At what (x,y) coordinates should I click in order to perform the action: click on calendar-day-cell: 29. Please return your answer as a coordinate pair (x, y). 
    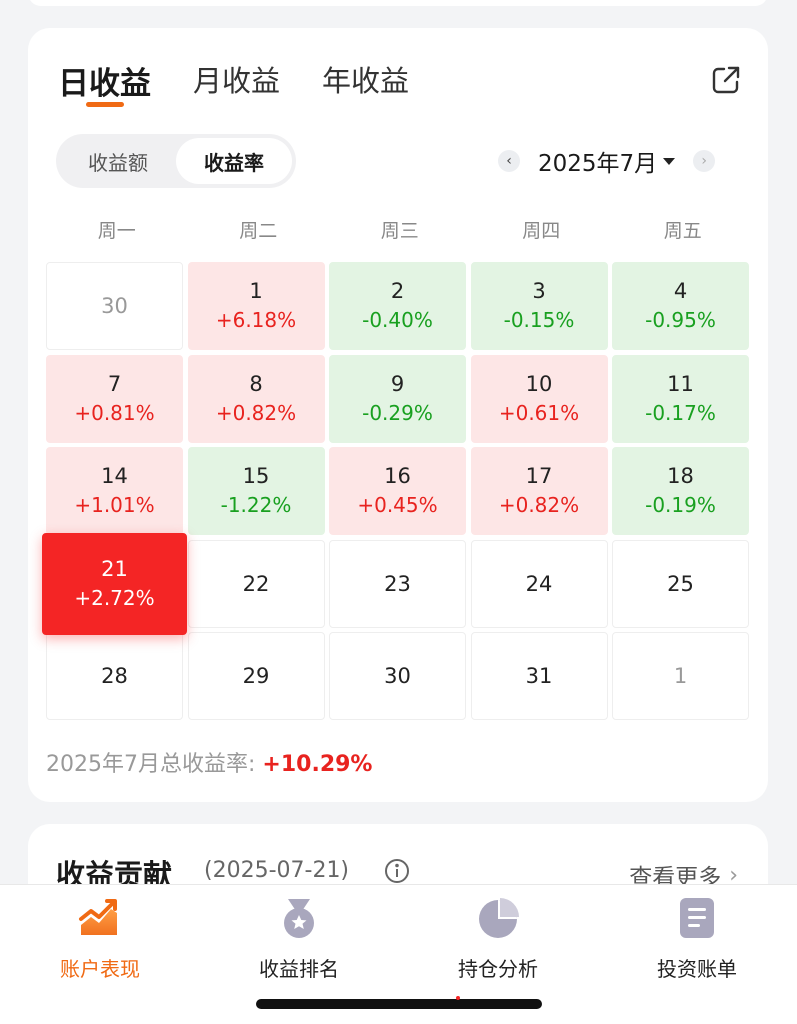
    Looking at the image, I should click on (256, 676).